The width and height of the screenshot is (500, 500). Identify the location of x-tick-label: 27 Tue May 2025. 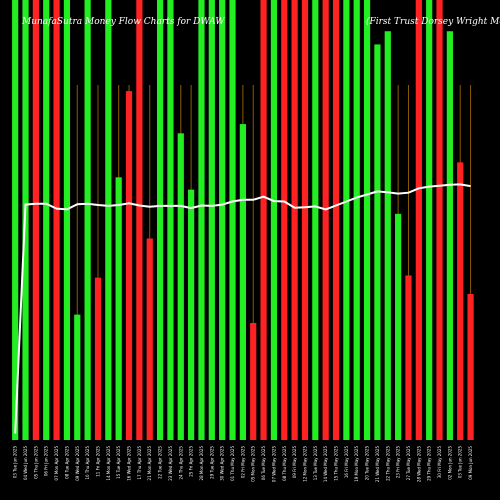
(408, 463).